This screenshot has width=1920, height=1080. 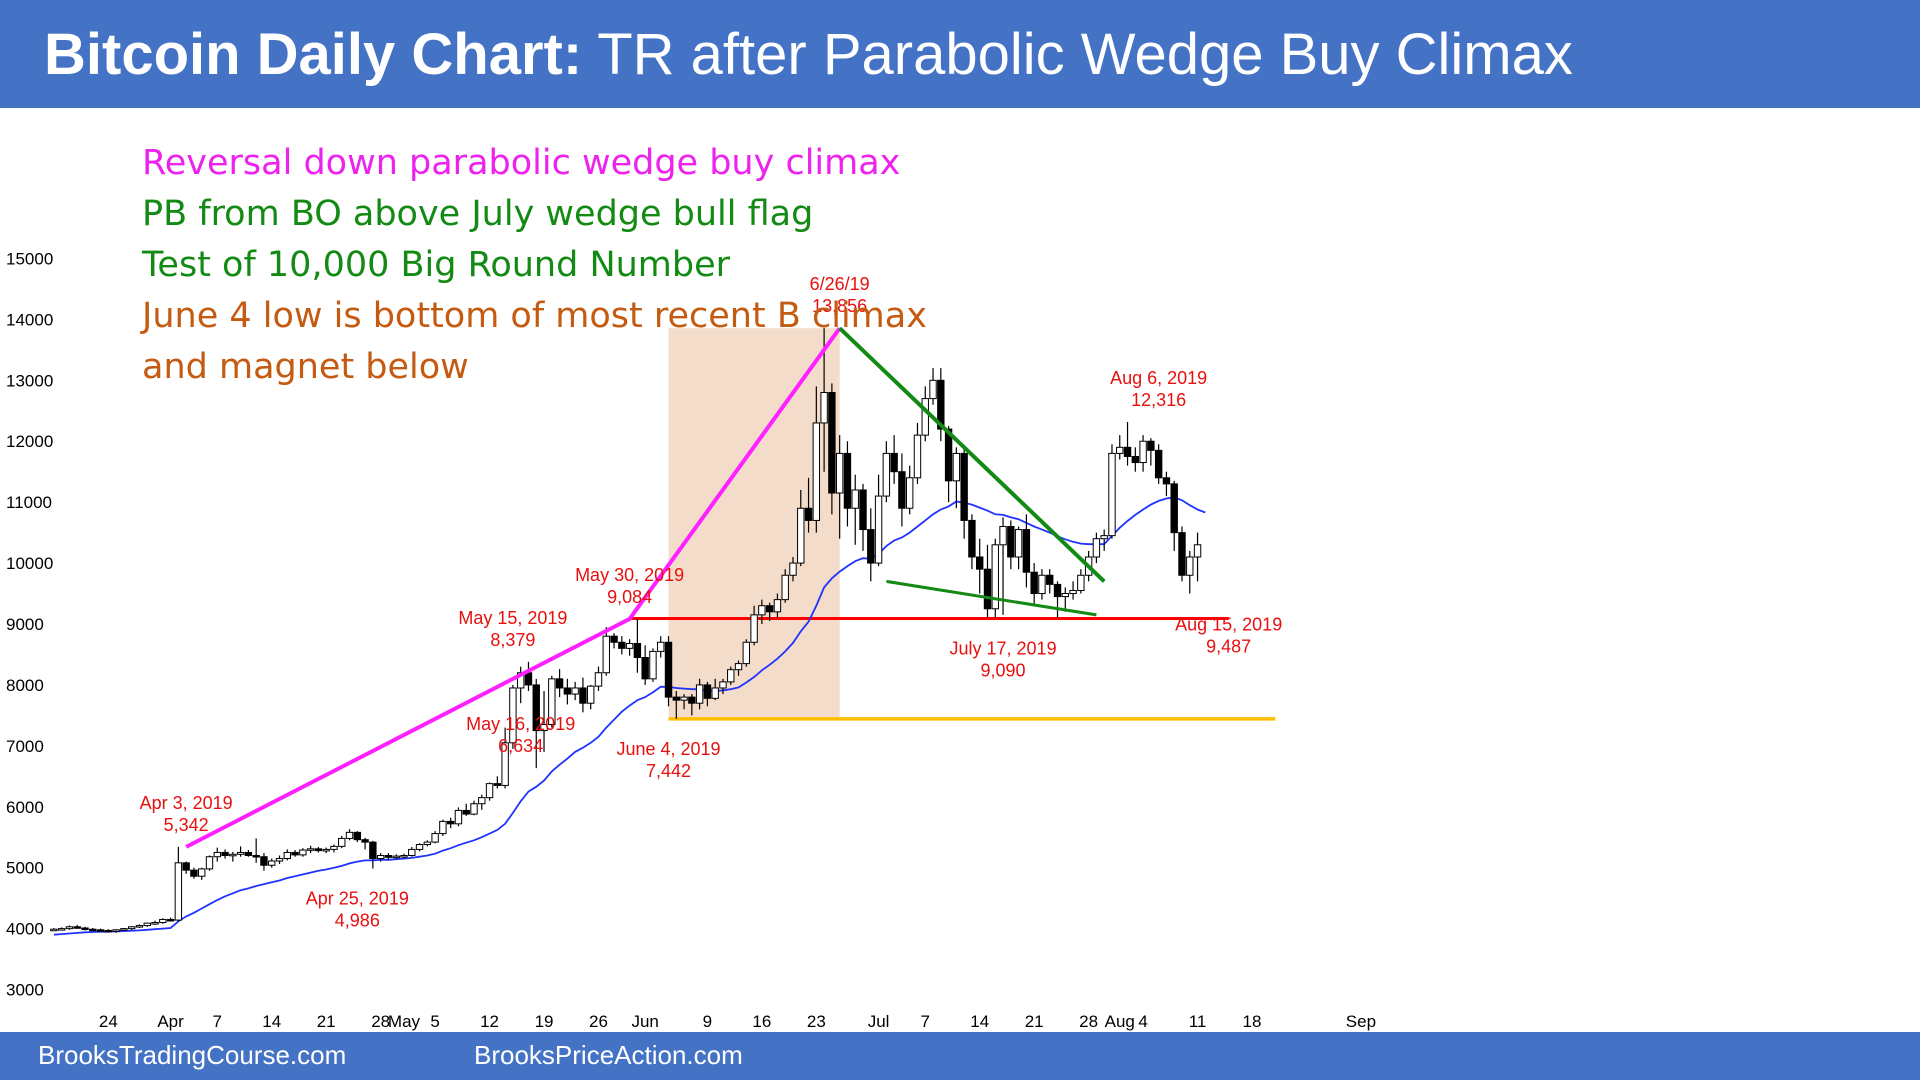 I want to click on x-tick-label: 23, so click(x=816, y=1021).